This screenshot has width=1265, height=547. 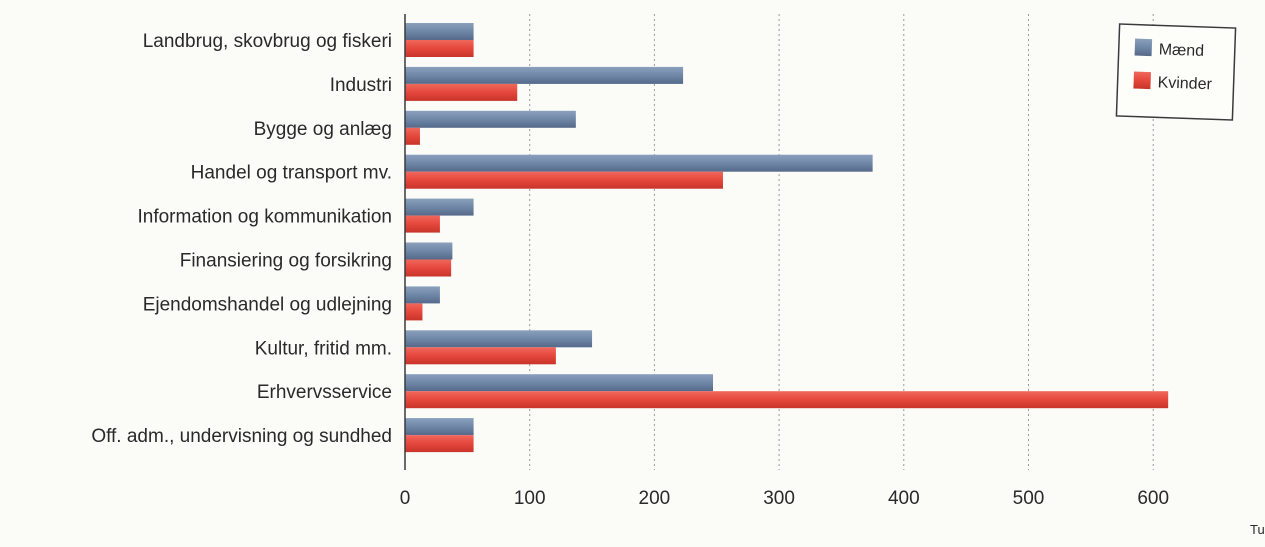 What do you see at coordinates (286, 261) in the screenshot?
I see `category-label: Finansiering og forsikring` at bounding box center [286, 261].